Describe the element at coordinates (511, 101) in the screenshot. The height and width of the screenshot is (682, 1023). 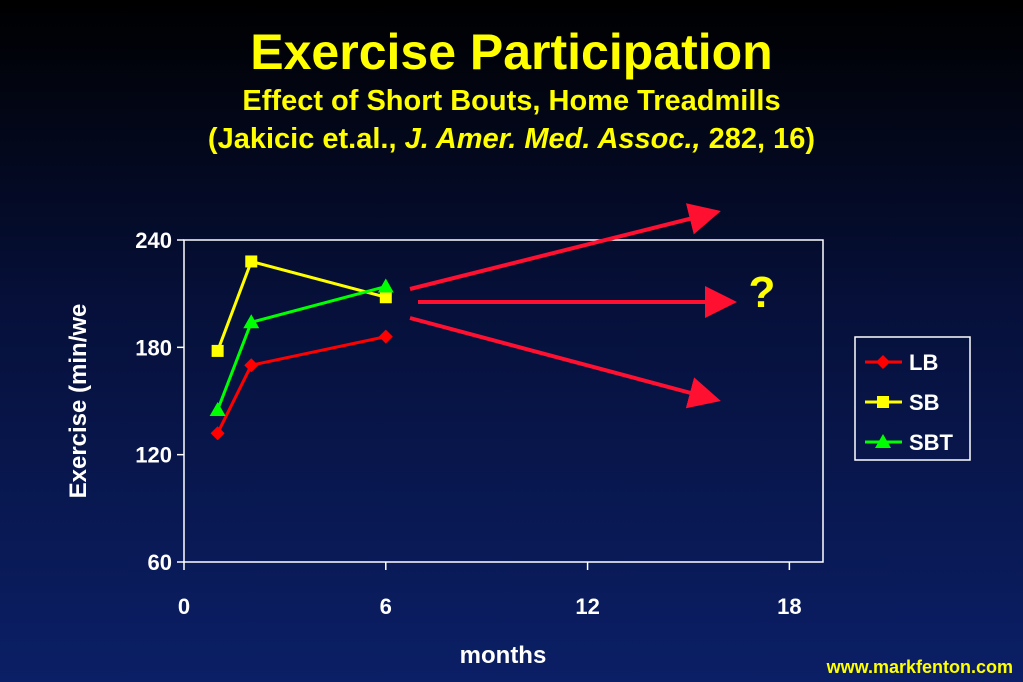
I see `slide-subtitle: Effect of Short Bouts, Home Treadmills` at that location.